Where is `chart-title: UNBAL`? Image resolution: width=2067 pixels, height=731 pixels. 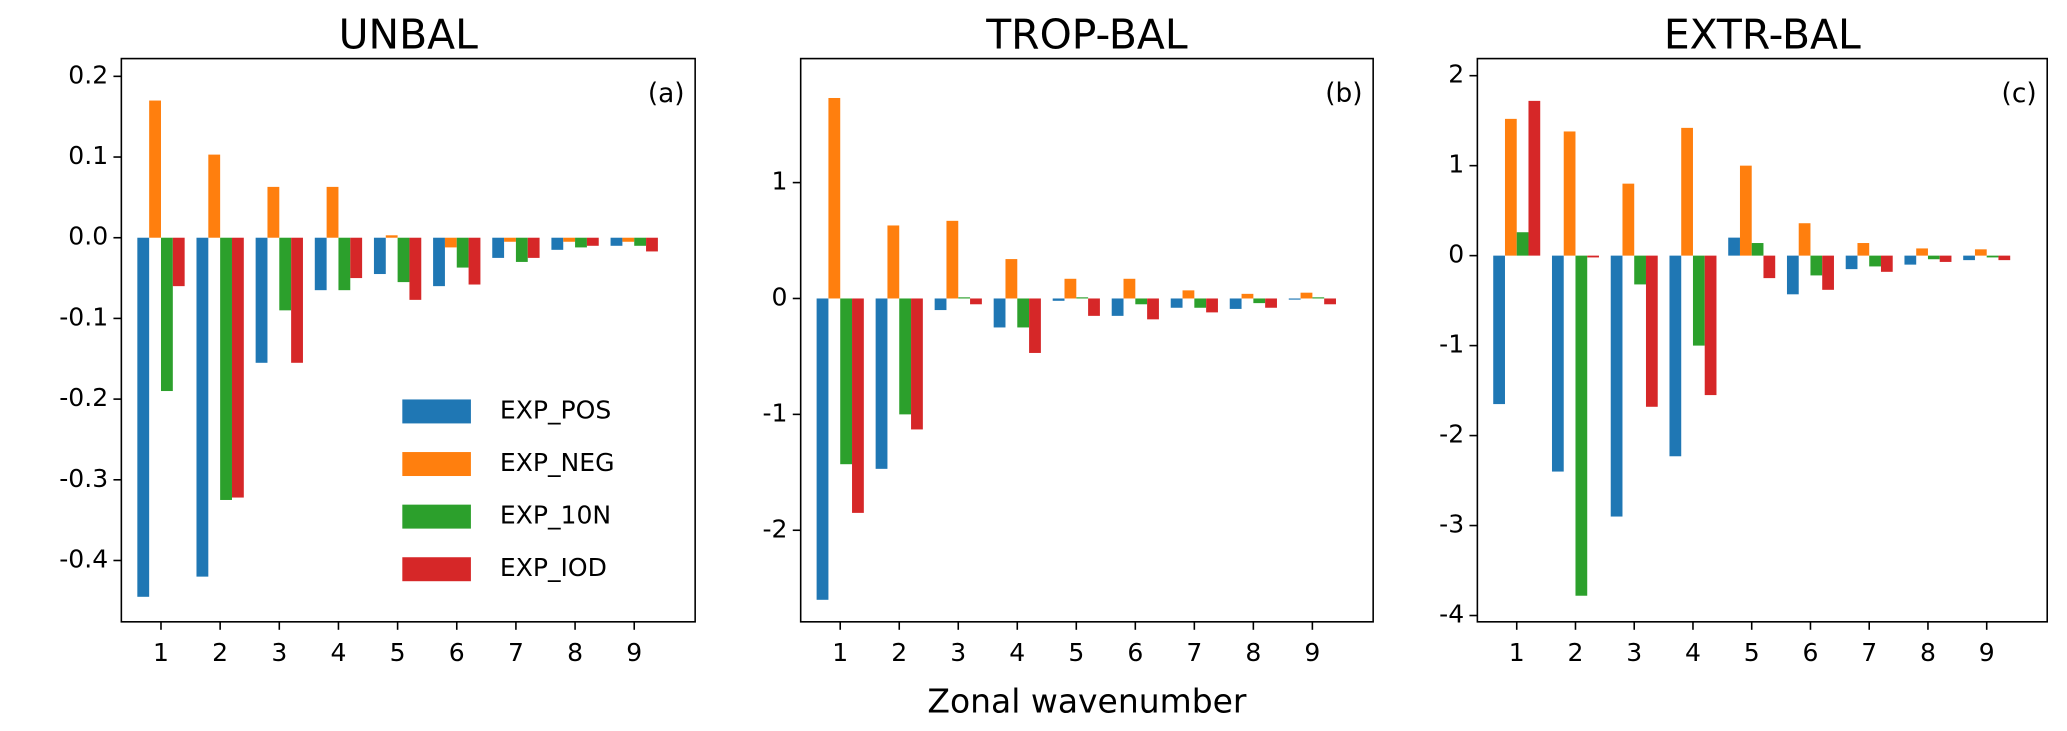 chart-title: UNBAL is located at coordinates (408, 34).